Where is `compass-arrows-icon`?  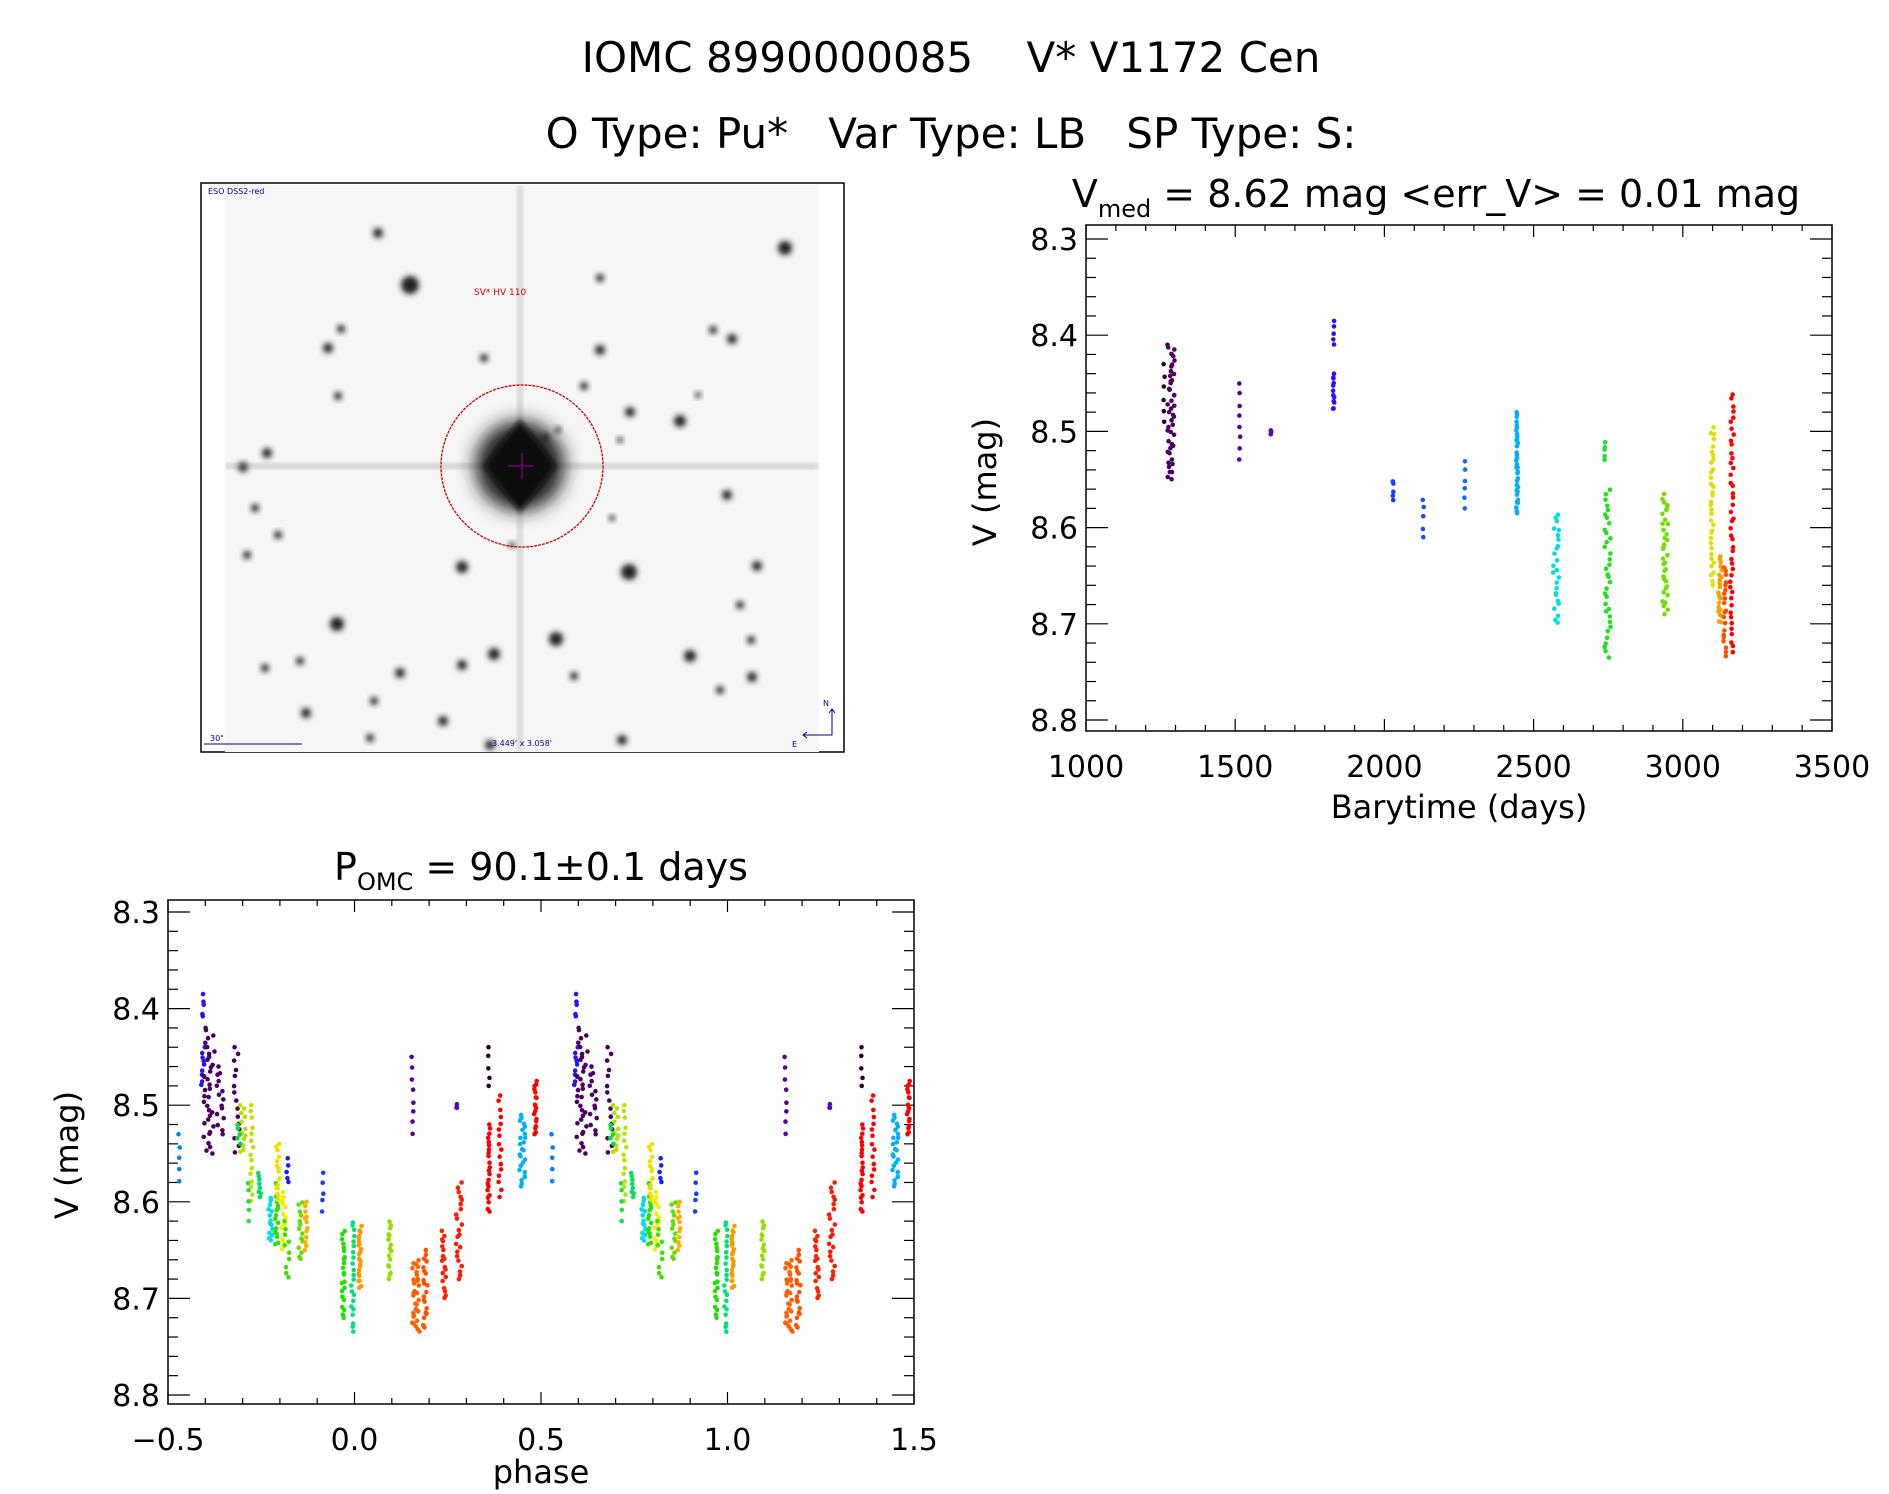
compass-arrows-icon is located at coordinates (819, 723).